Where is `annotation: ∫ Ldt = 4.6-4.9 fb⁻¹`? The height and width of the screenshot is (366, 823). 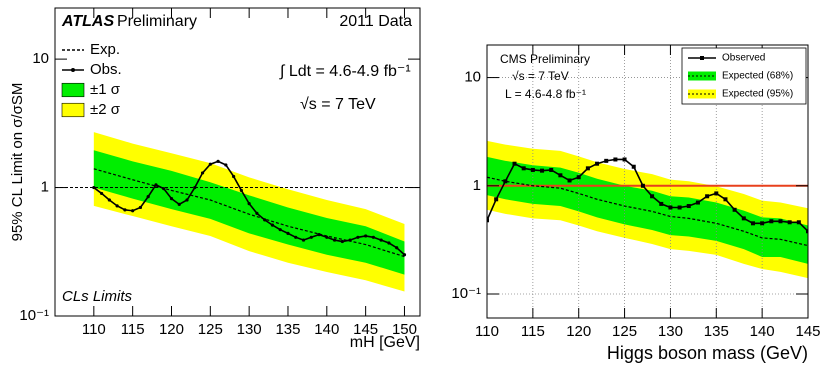 annotation: ∫ Ldt = 4.6-4.9 fb⁻¹ is located at coordinates (345, 71).